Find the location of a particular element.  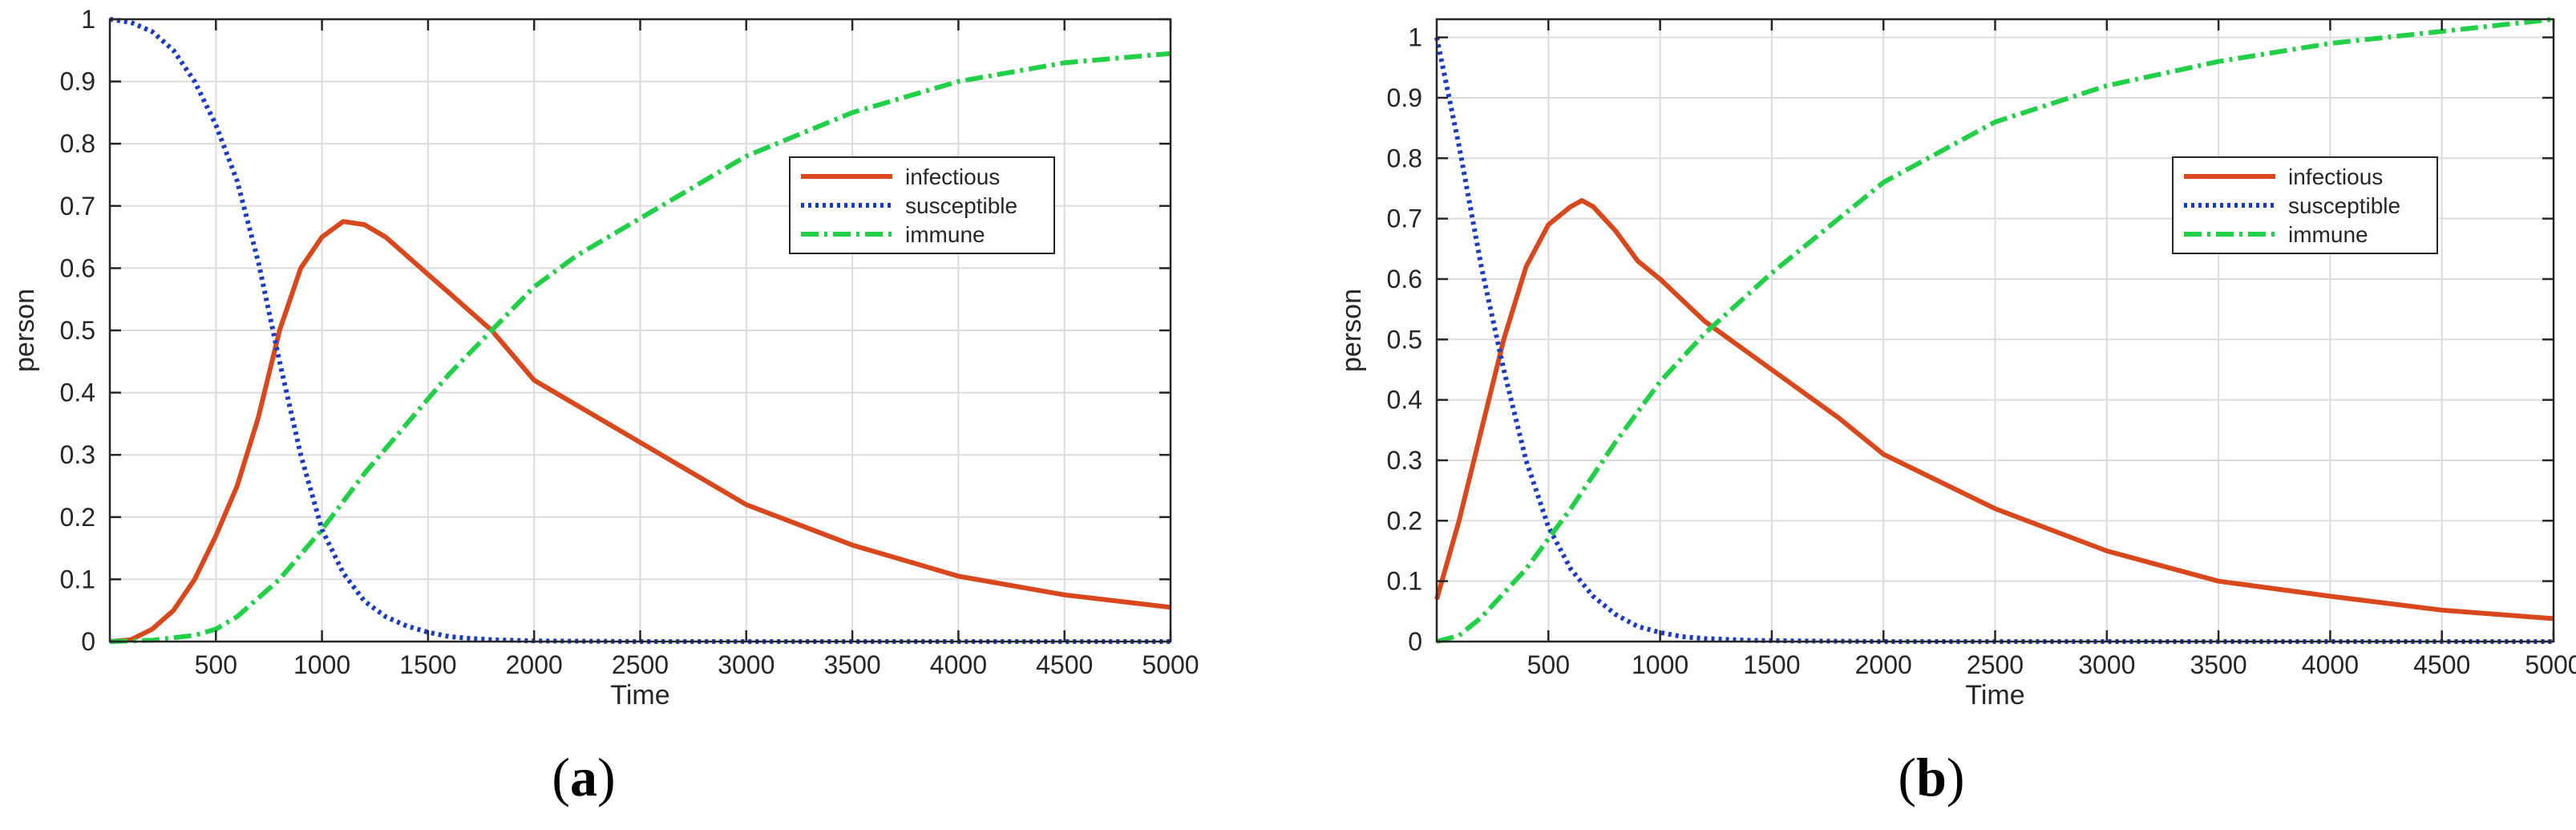

caption-a-letter: a is located at coordinates (583, 777).